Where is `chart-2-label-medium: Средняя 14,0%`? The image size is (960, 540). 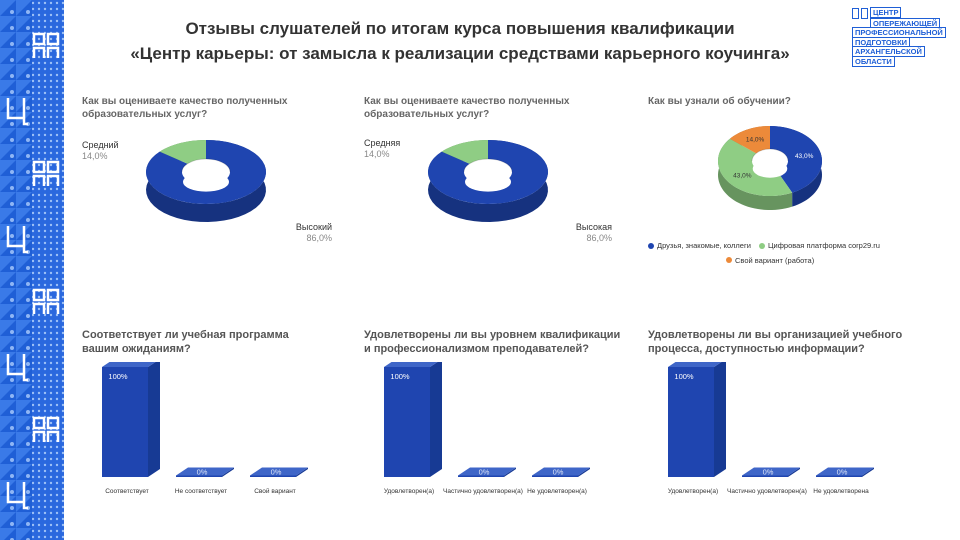 chart-2-label-medium: Средняя 14,0% is located at coordinates (382, 149).